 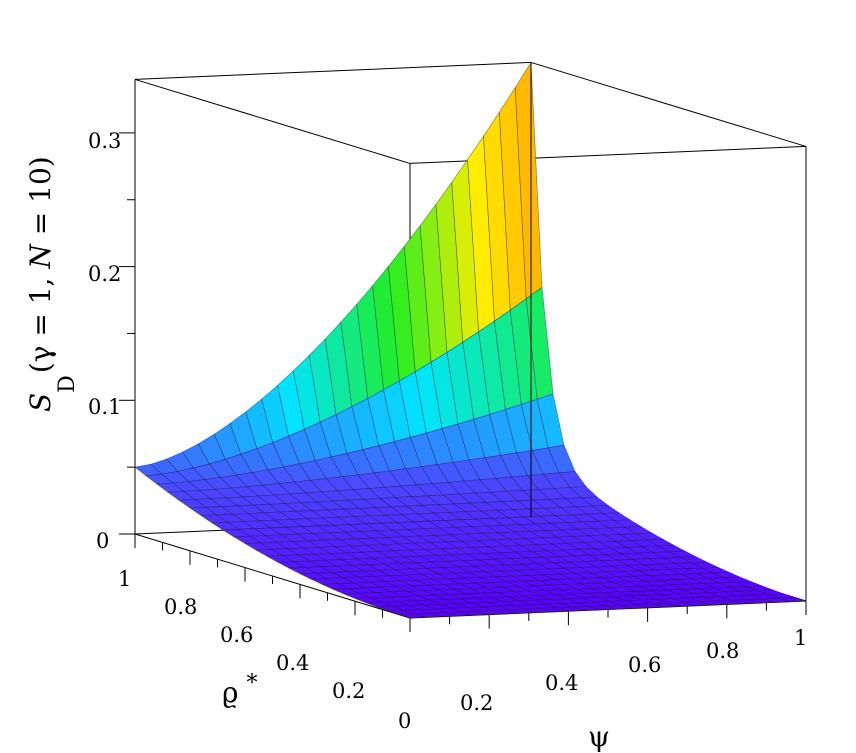 What do you see at coordinates (67, 384) in the screenshot?
I see `z-axis-title-subscript: D` at bounding box center [67, 384].